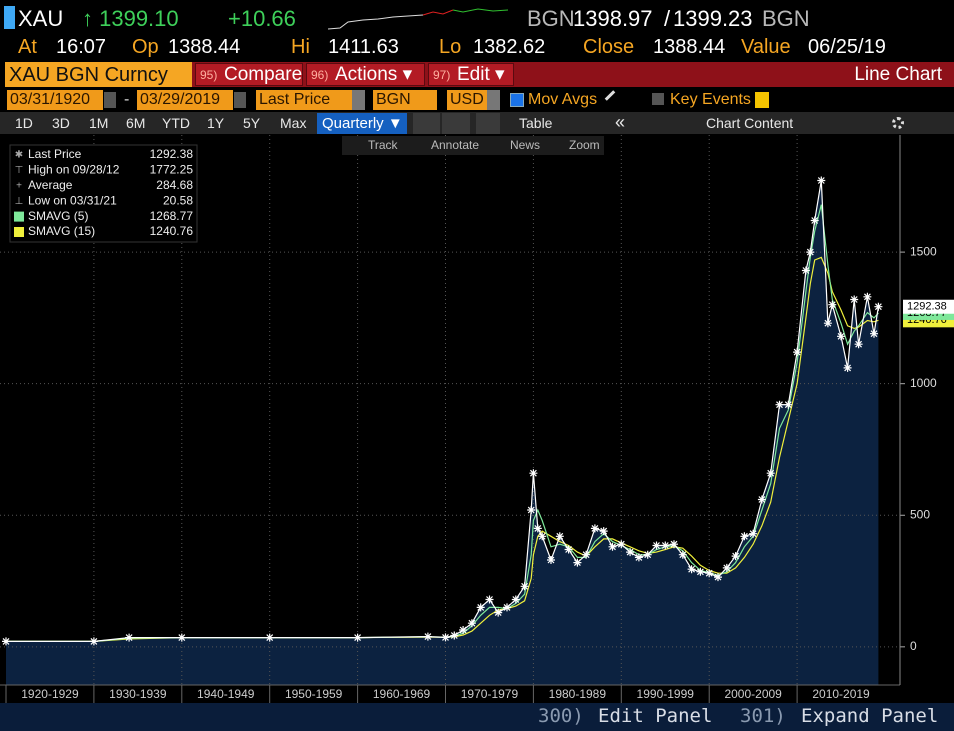  What do you see at coordinates (658, 99) in the screenshot?
I see `checkbox` at bounding box center [658, 99].